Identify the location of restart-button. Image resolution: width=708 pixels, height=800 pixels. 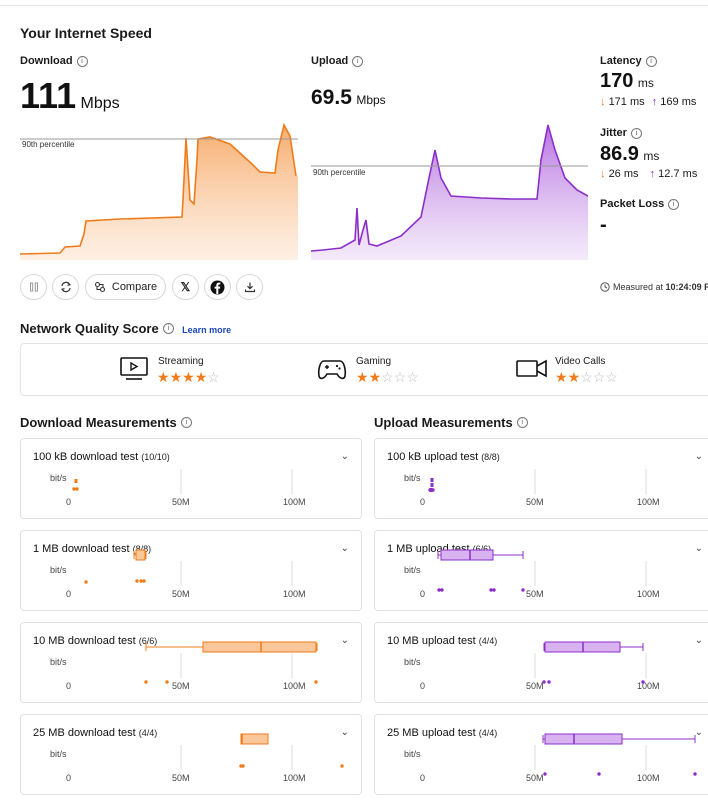
(65, 287).